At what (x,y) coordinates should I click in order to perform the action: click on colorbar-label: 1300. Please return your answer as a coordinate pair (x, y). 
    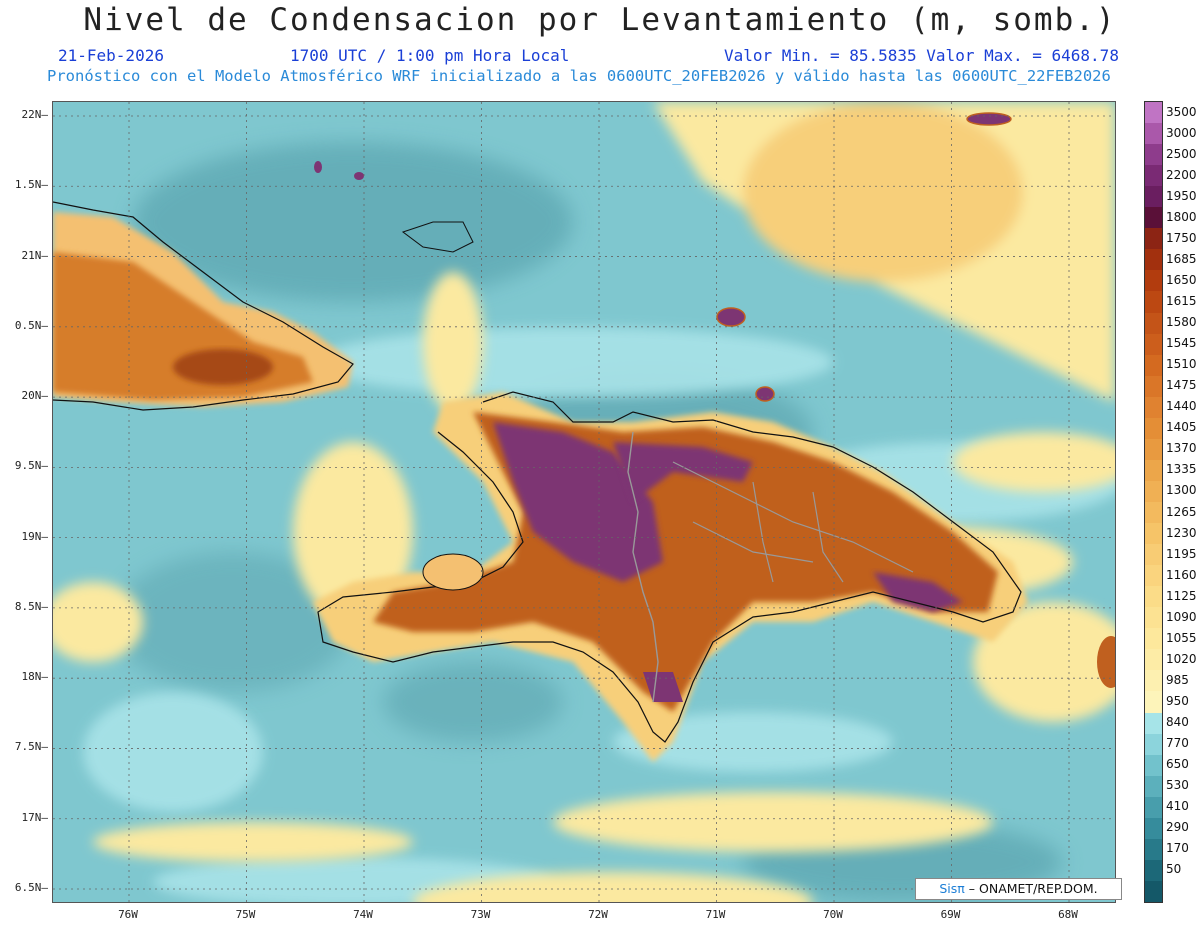
    Looking at the image, I should click on (1181, 490).